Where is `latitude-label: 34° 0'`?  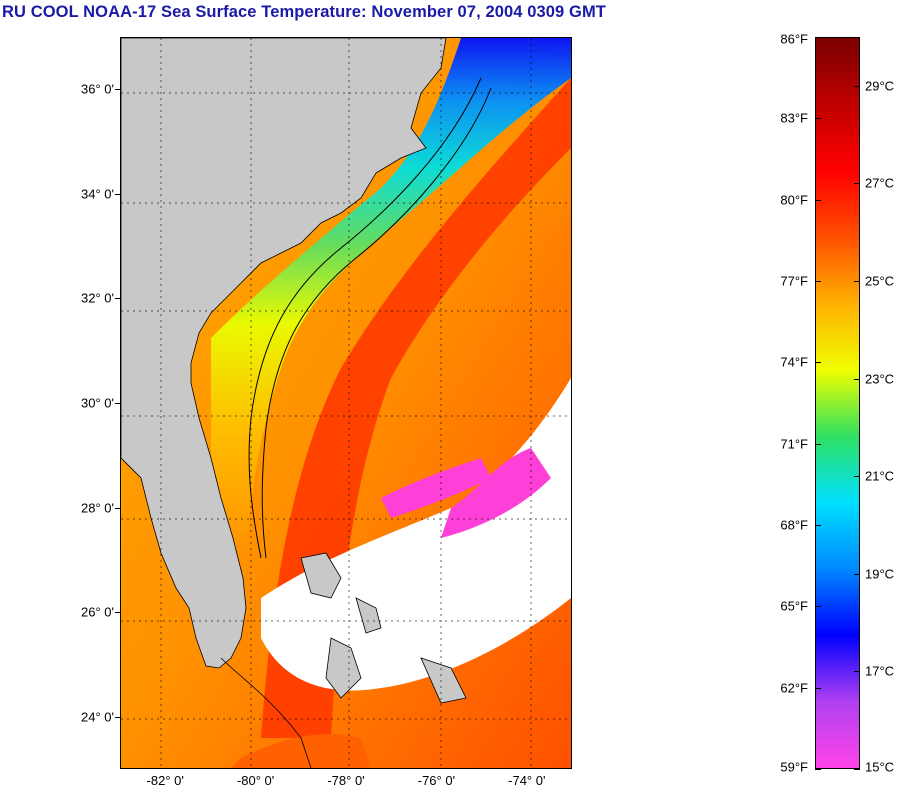 latitude-label: 34° 0' is located at coordinates (97, 194).